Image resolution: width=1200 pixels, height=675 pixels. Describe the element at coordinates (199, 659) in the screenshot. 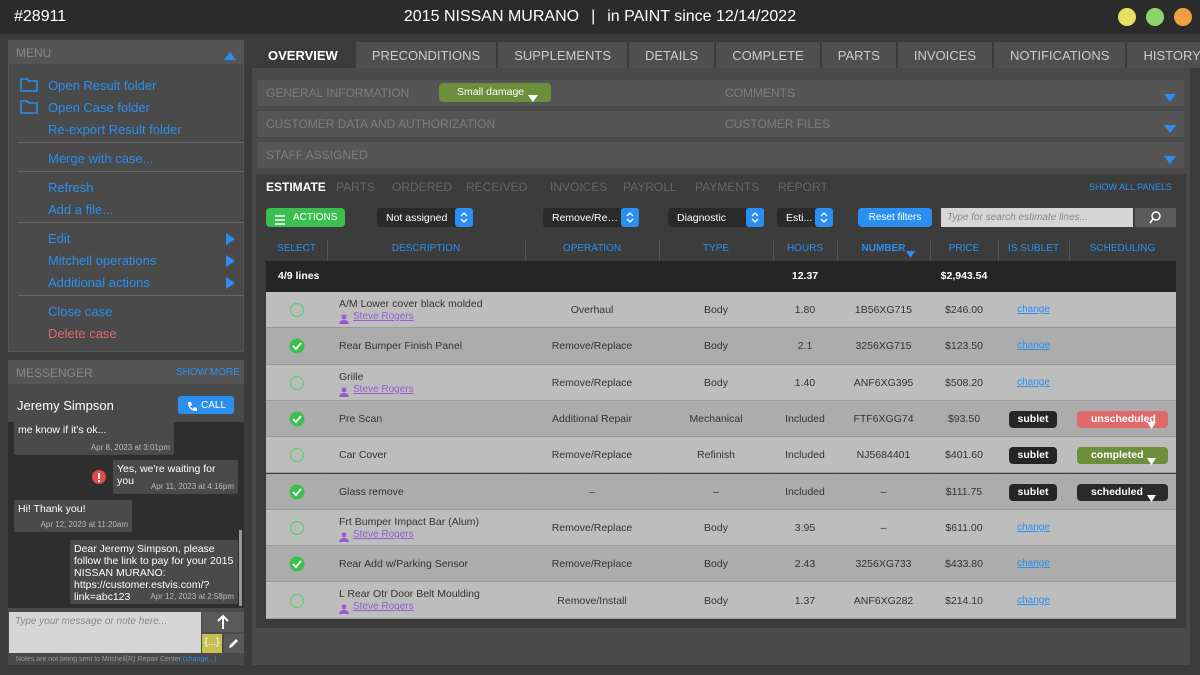

I see `footer-link: (change...)` at that location.